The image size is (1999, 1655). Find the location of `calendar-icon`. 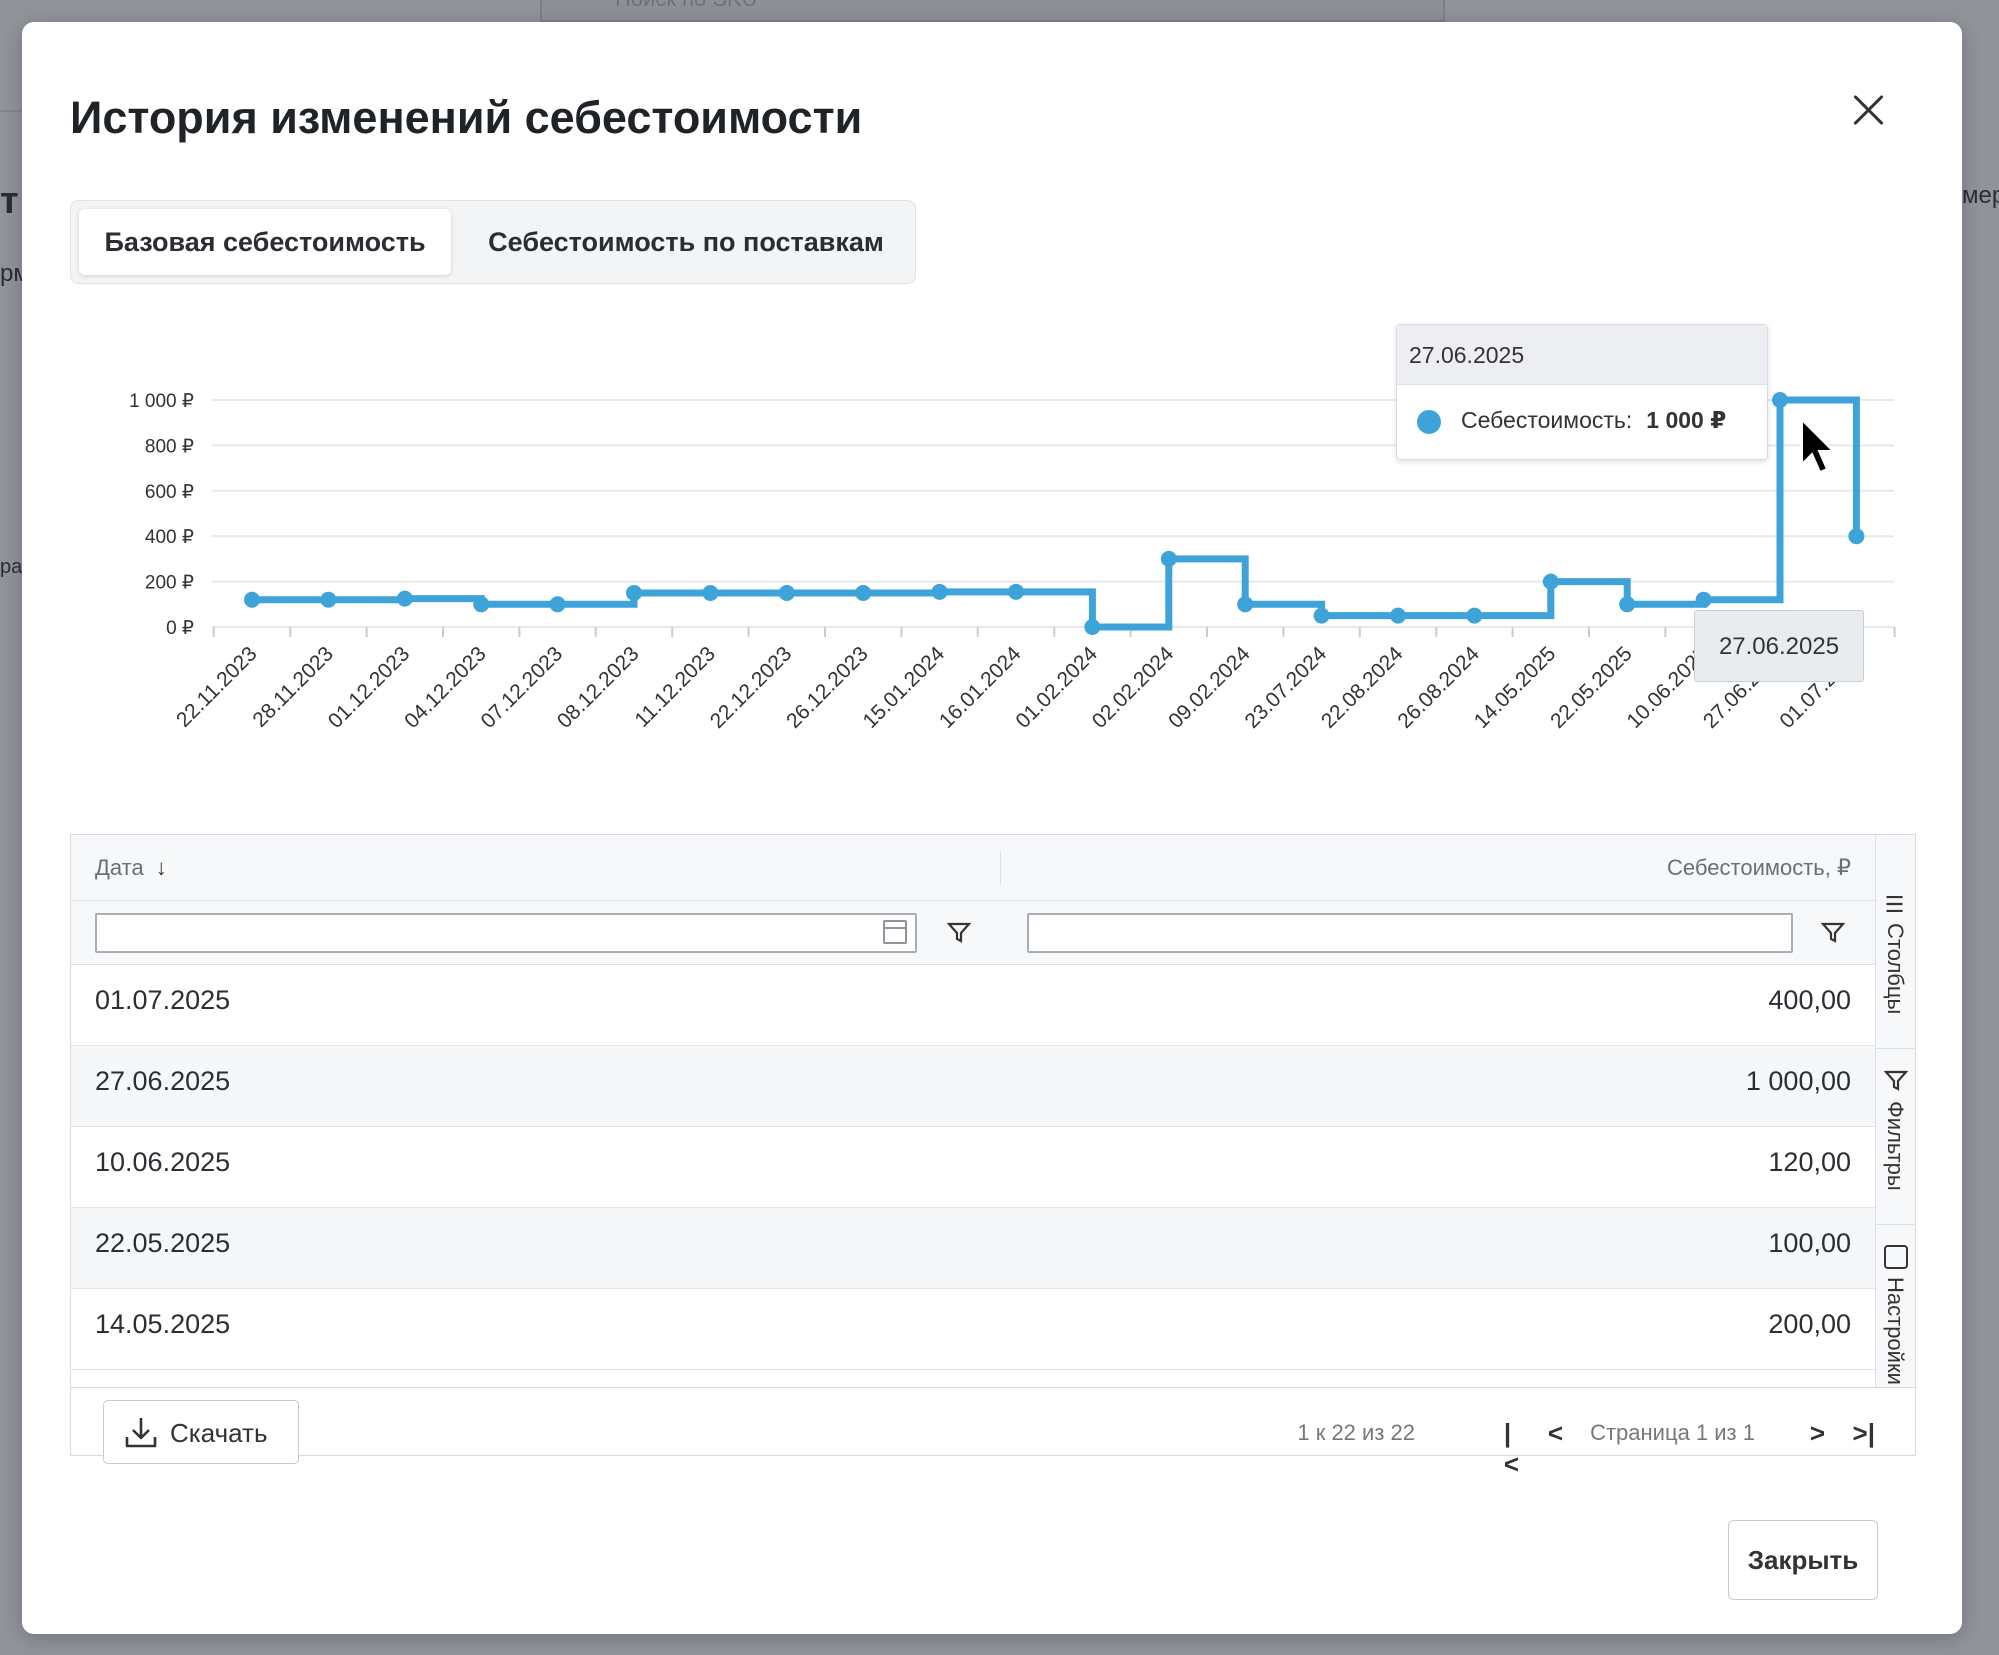

calendar-icon is located at coordinates (895, 932).